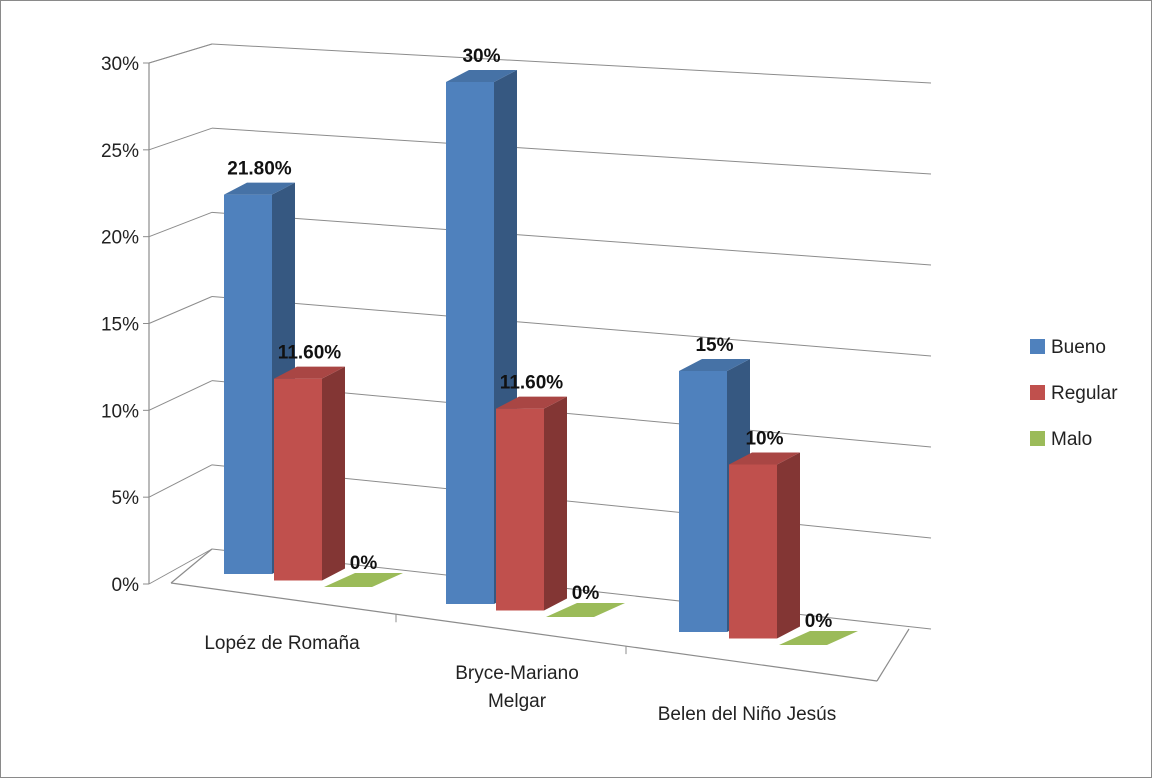 This screenshot has width=1152, height=778. I want to click on x-tick-label: Bryce-Mariano Melgar, so click(517, 687).